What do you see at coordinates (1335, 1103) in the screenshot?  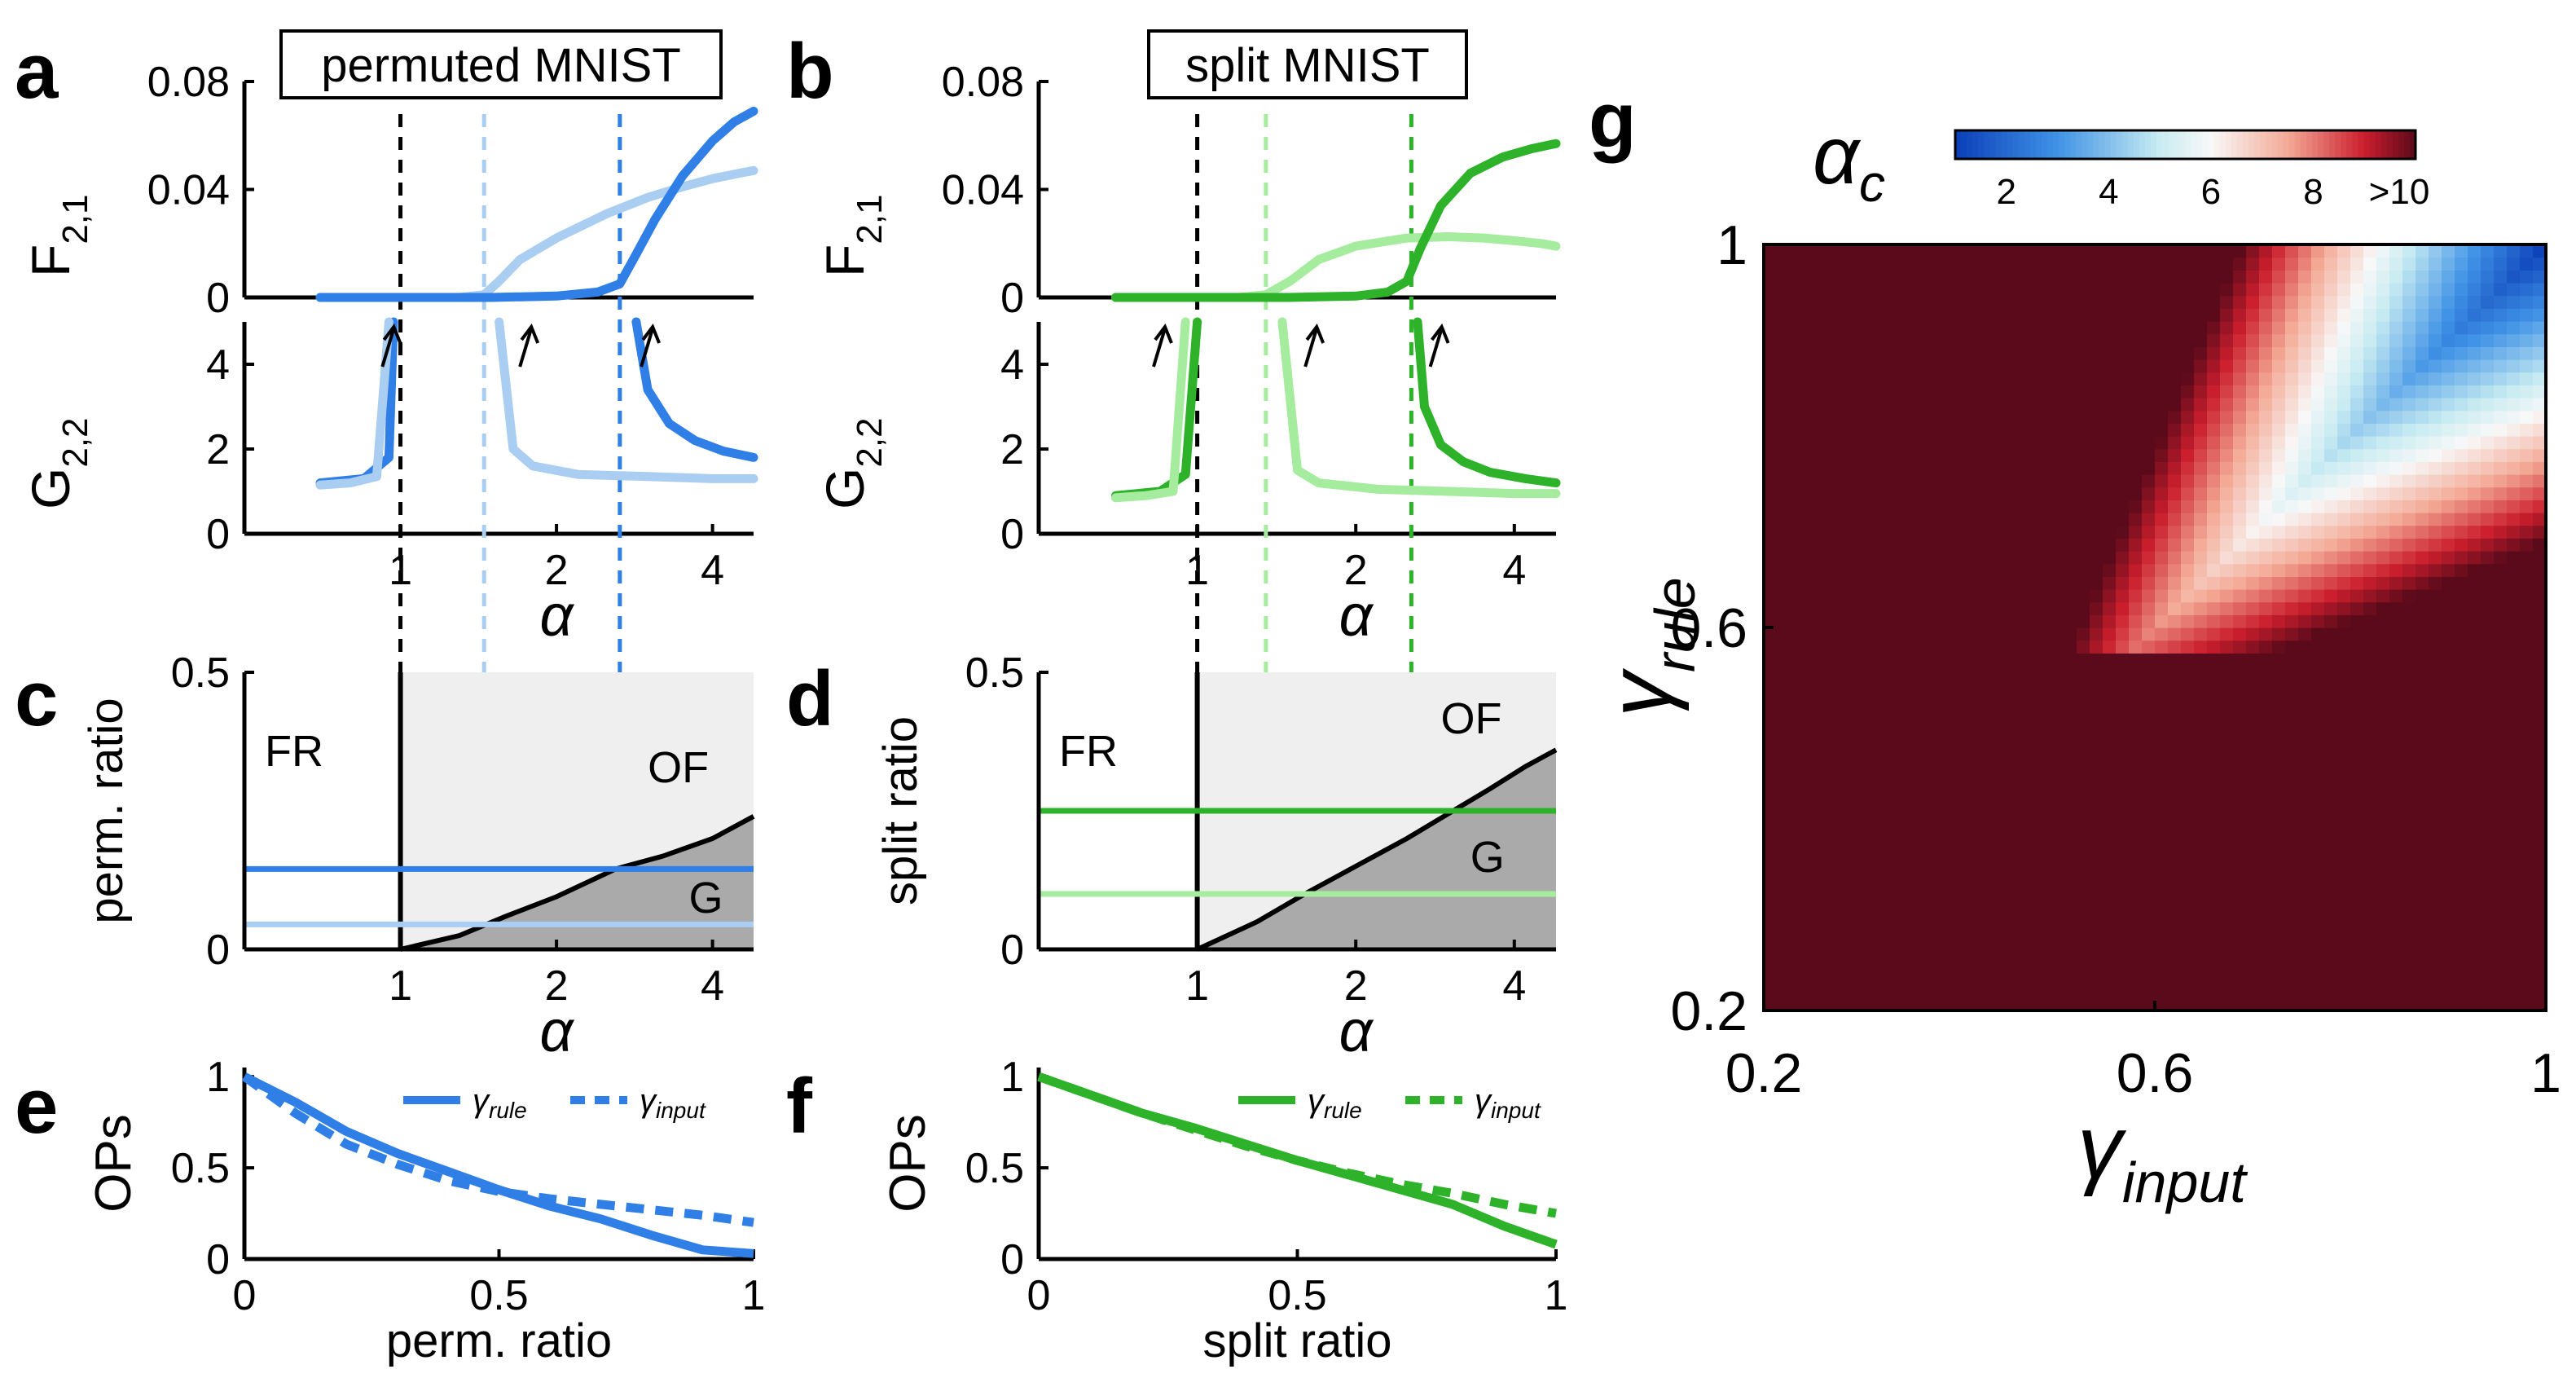 I see `legend-label: γrule` at bounding box center [1335, 1103].